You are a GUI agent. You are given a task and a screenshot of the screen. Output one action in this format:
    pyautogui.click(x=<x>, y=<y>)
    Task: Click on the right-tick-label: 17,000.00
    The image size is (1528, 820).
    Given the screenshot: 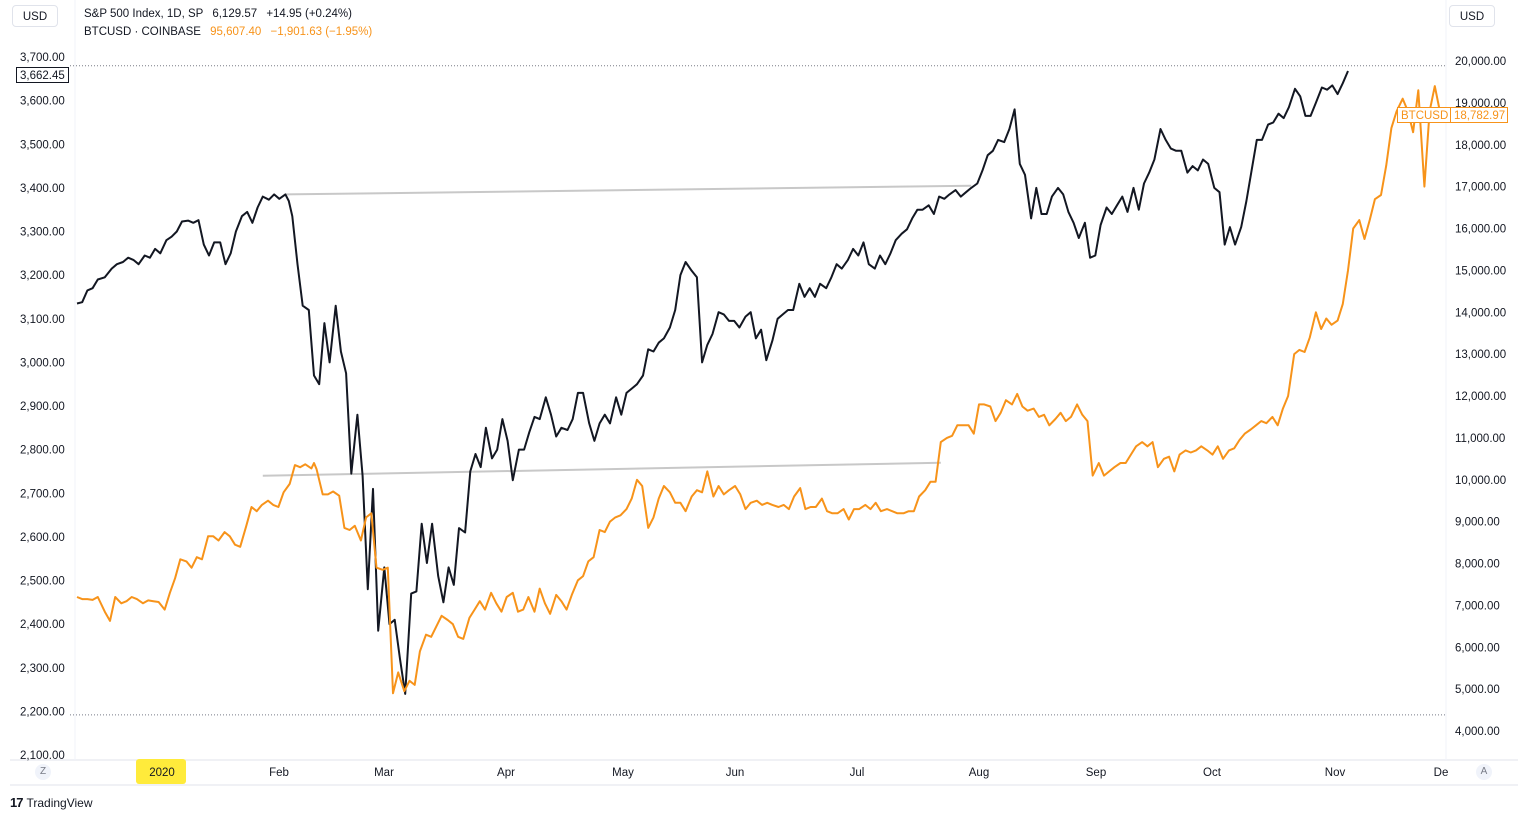 What is the action you would take?
    pyautogui.click(x=1480, y=188)
    